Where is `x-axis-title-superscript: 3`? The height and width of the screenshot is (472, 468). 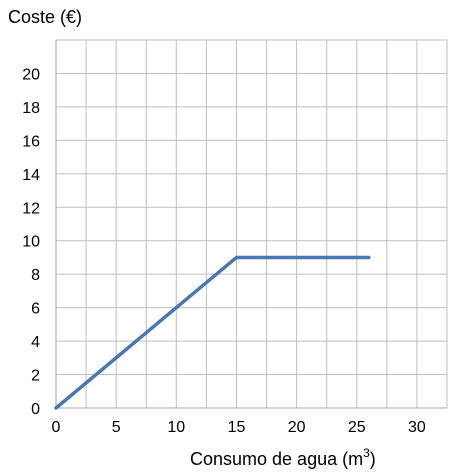
x-axis-title-superscript: 3 is located at coordinates (366, 453).